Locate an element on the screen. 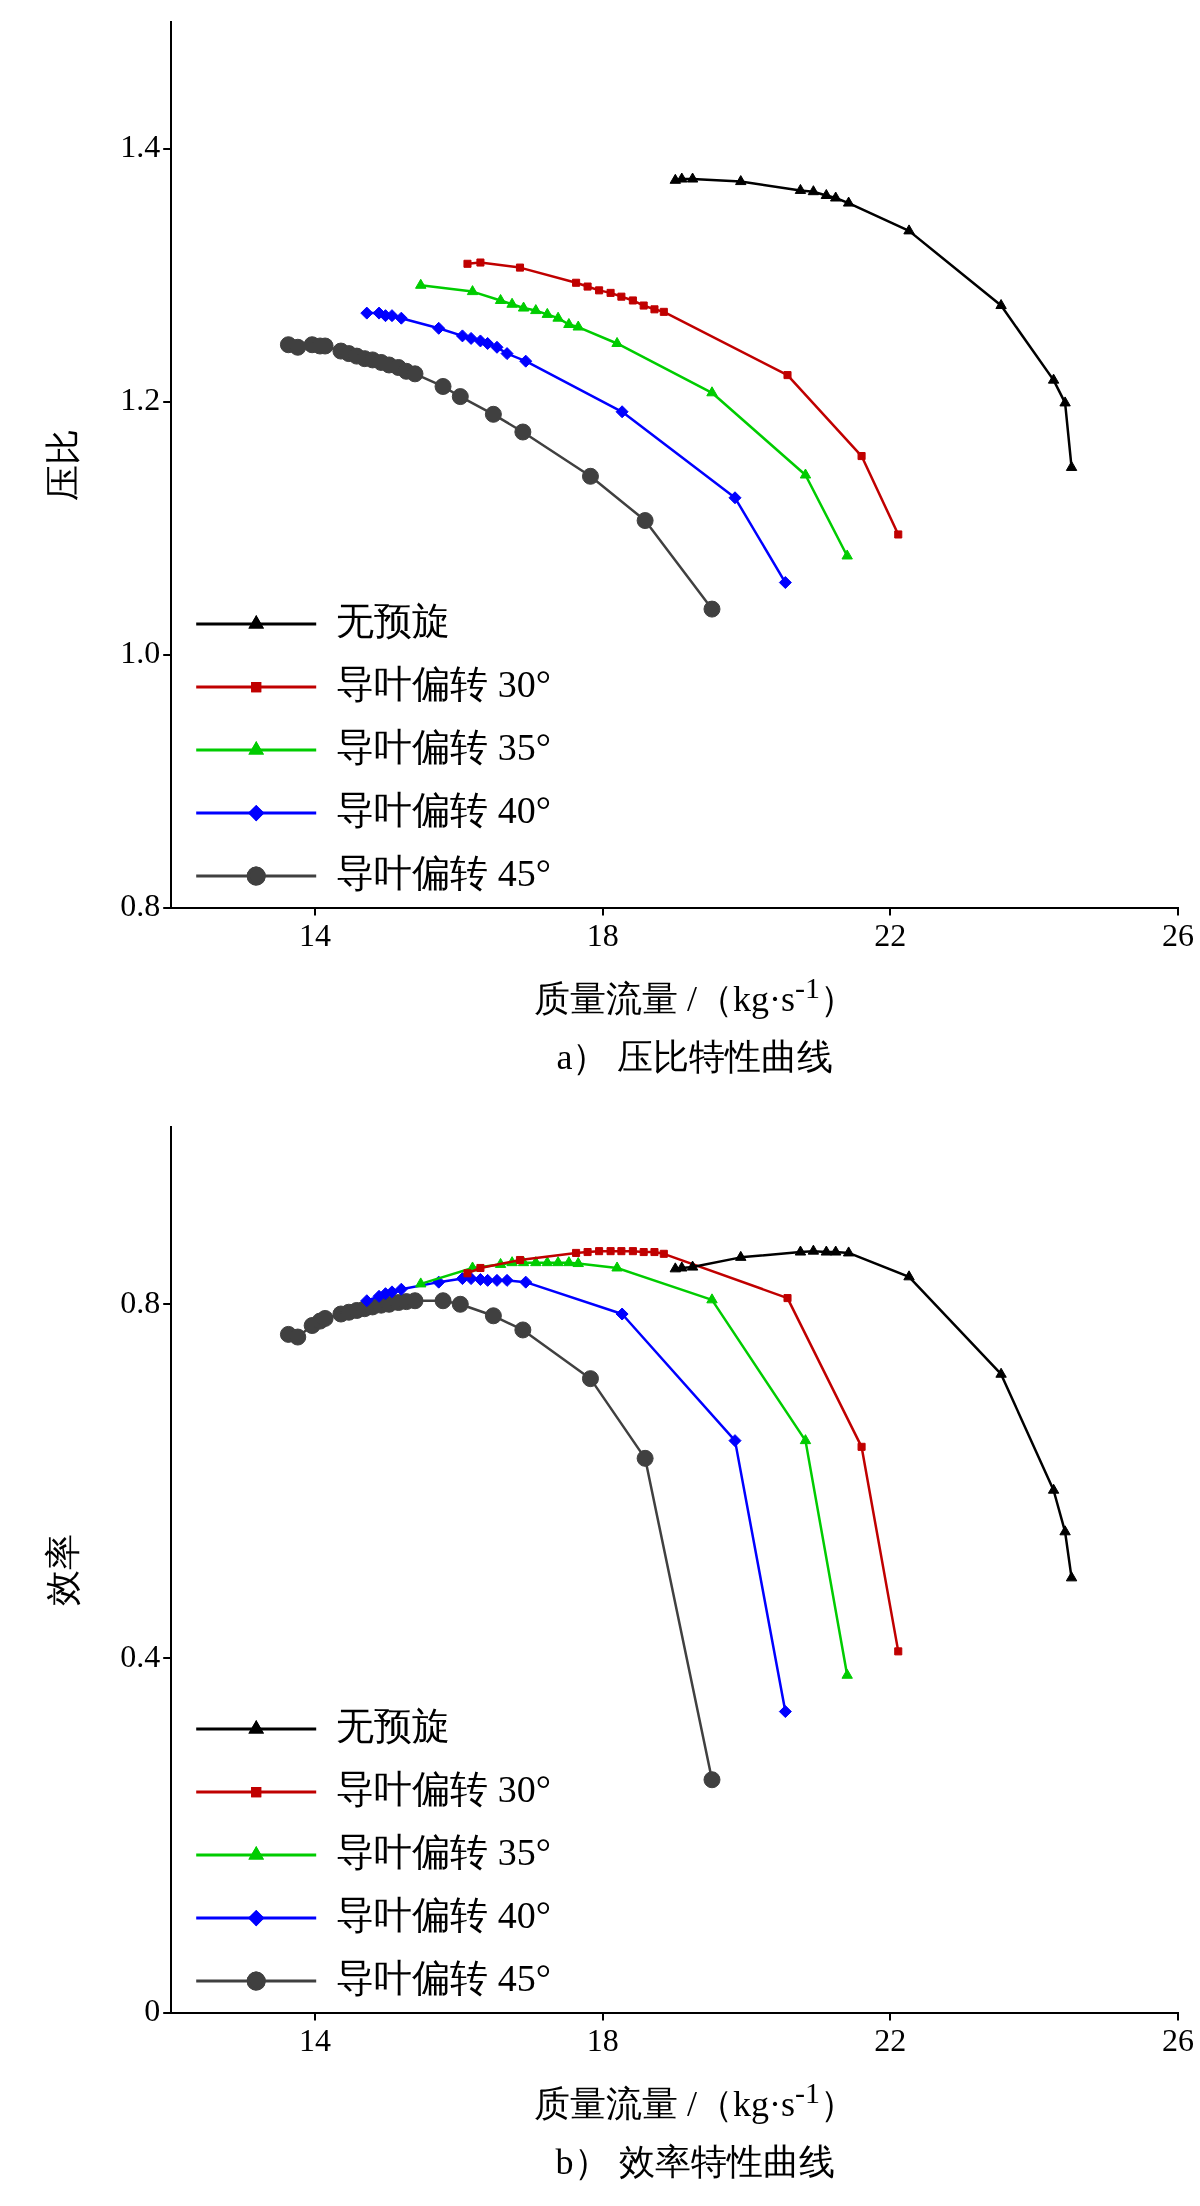 The height and width of the screenshot is (2206, 1200). y-tick-label: 0.8 is located at coordinates (140, 905).